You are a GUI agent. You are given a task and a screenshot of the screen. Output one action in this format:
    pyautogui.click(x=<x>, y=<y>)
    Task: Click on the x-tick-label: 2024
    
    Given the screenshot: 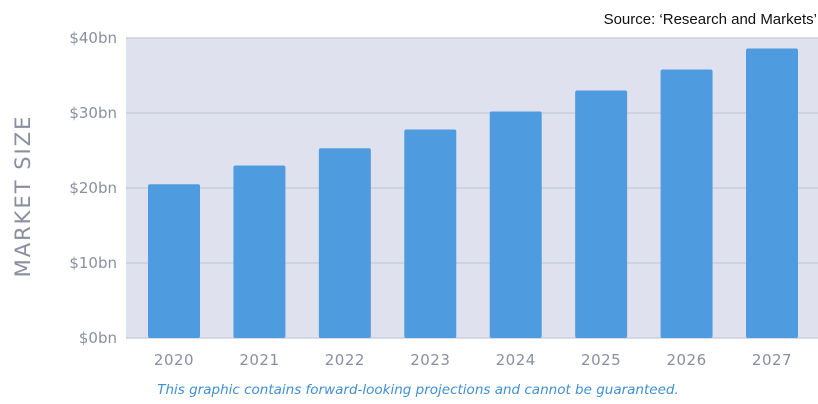 What is the action you would take?
    pyautogui.click(x=516, y=360)
    